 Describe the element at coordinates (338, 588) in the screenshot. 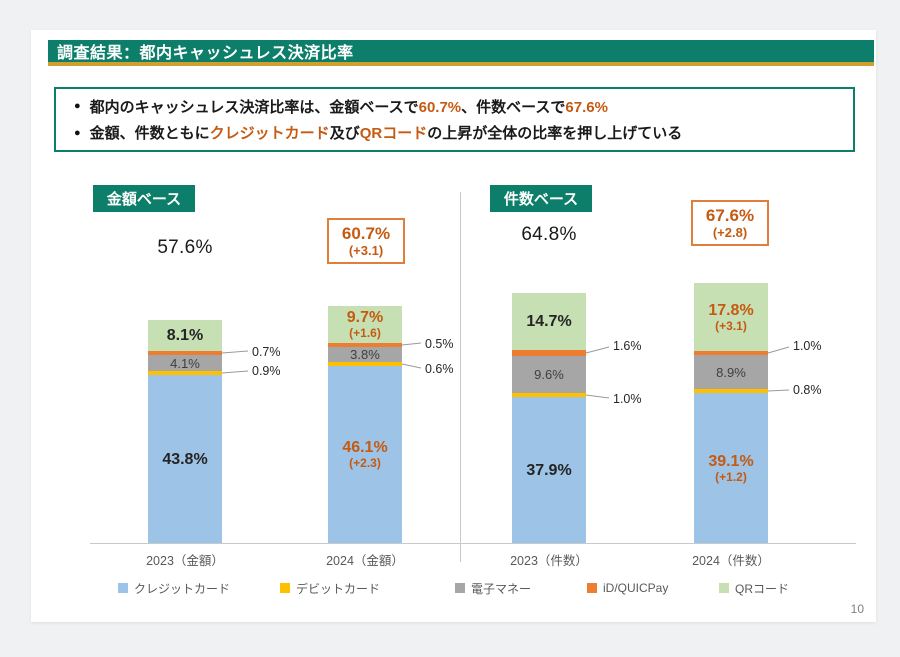

I see `legend-label-debit: デビットカード` at that location.